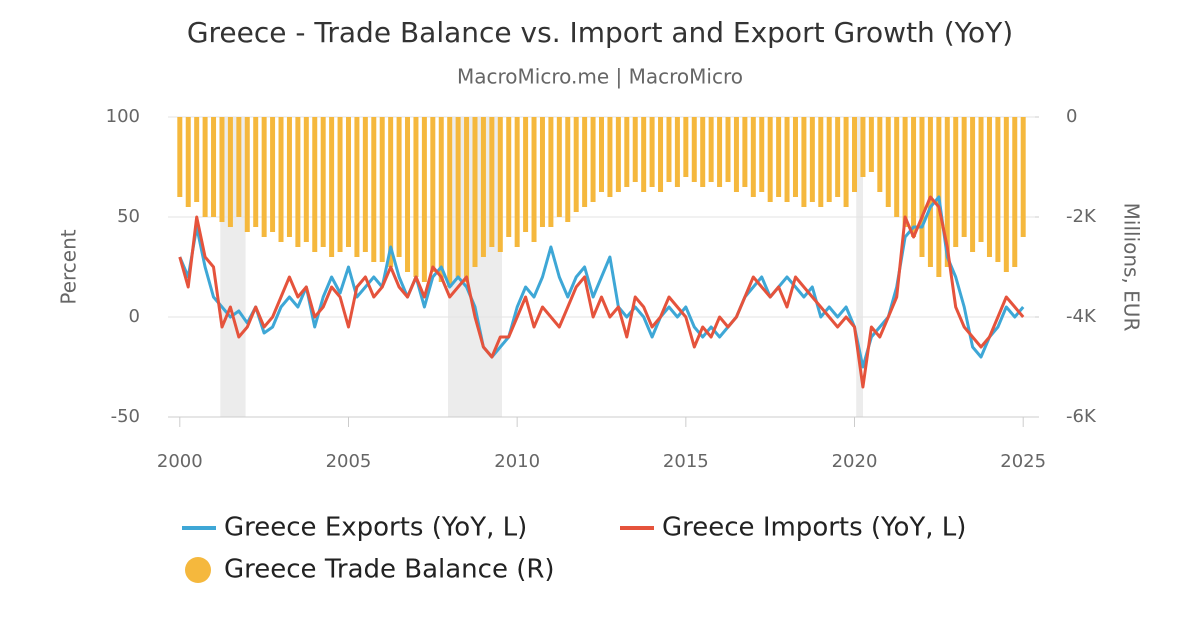  I want to click on legend-swatch, so click(198, 570).